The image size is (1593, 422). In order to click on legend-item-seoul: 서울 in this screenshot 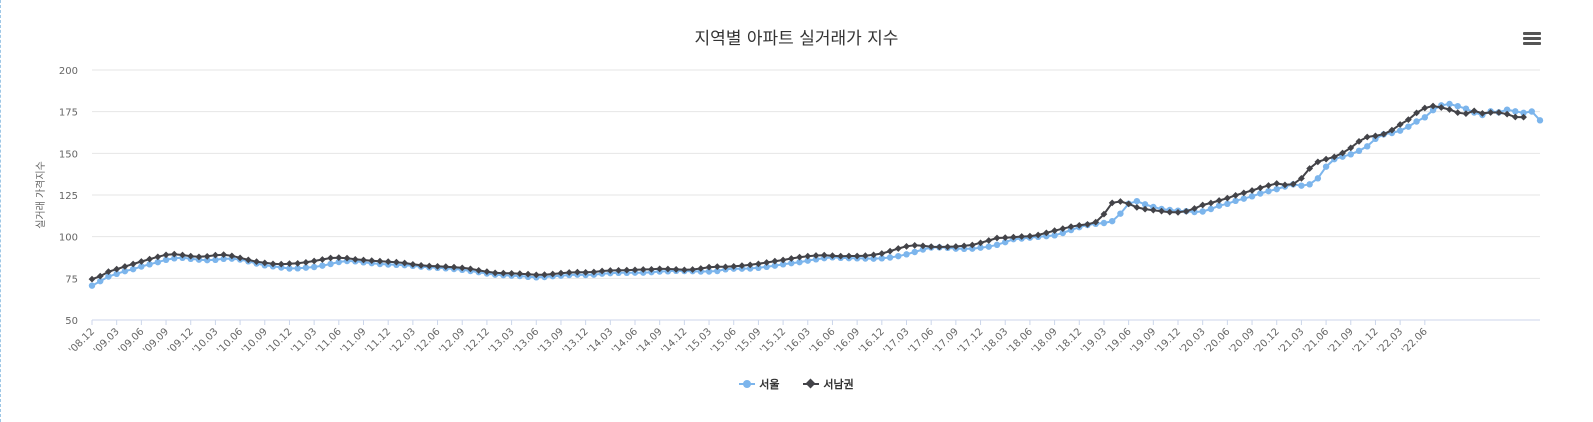, I will do `click(759, 384)`.